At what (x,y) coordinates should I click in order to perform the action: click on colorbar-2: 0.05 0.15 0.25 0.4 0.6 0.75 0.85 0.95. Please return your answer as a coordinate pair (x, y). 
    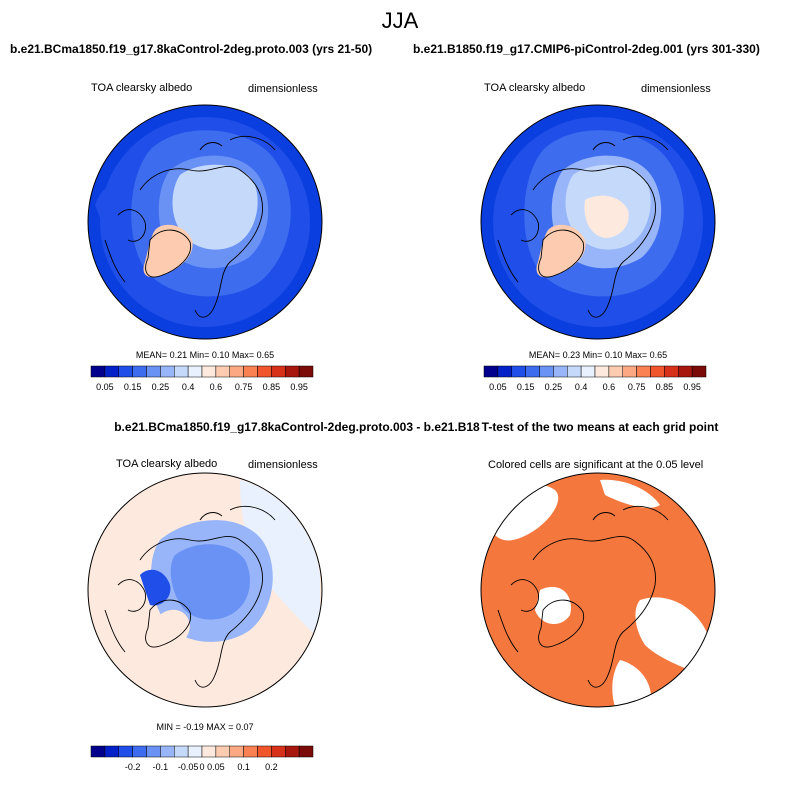
    Looking at the image, I should click on (595, 378).